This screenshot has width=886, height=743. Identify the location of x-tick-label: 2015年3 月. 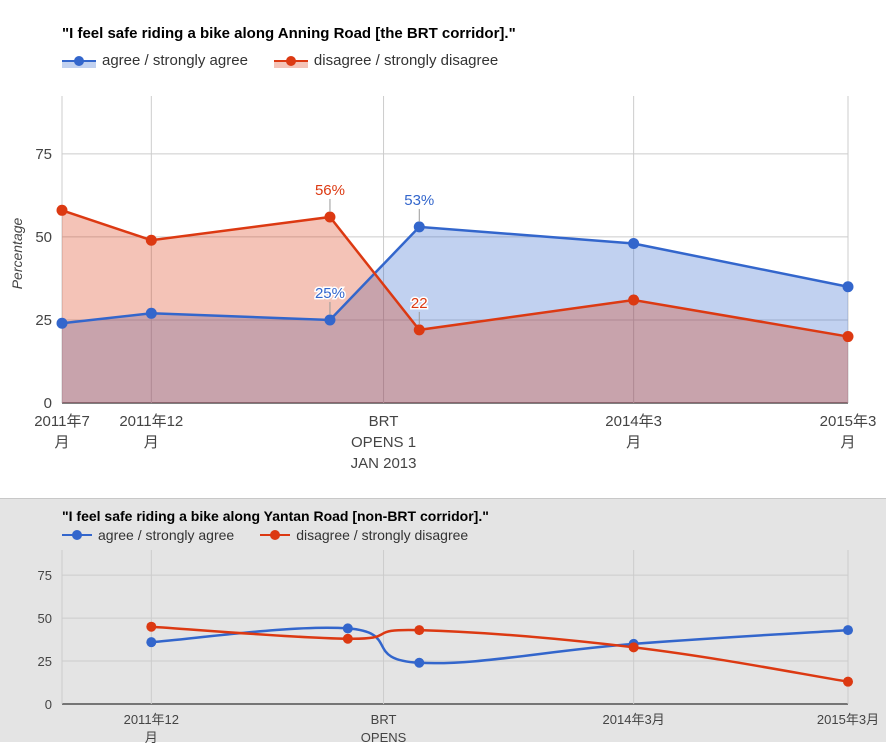
(848, 432).